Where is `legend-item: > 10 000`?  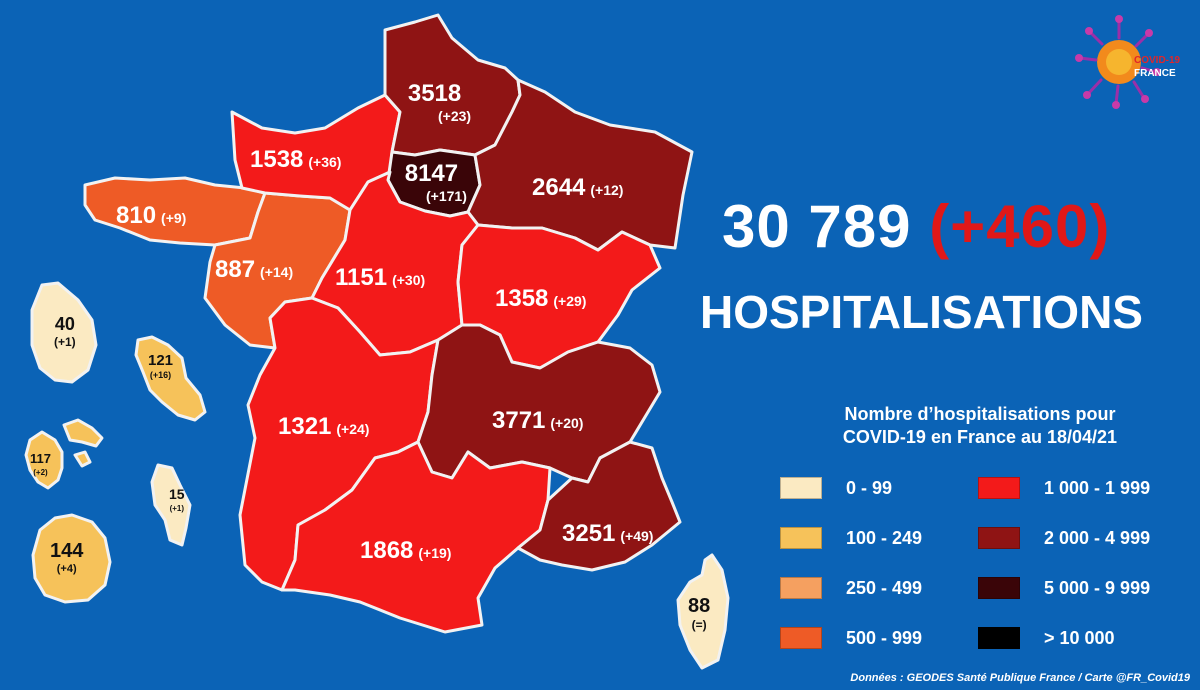
legend-item: > 10 000 is located at coordinates (1046, 638).